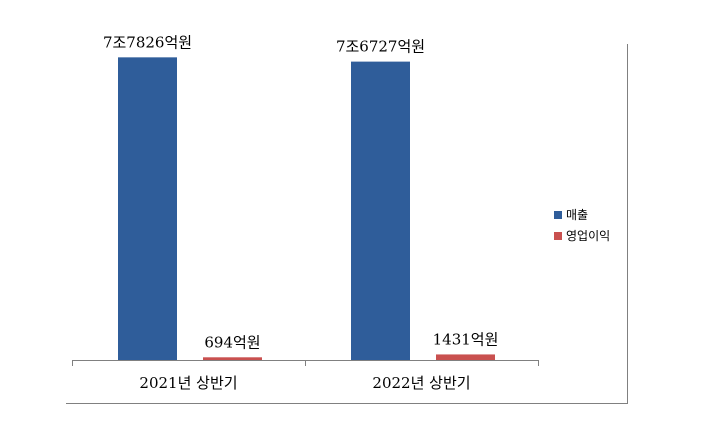 Image resolution: width=714 pixels, height=434 pixels. What do you see at coordinates (466, 339) in the screenshot?
I see `data-label-operating-profit-2: 1431억원` at bounding box center [466, 339].